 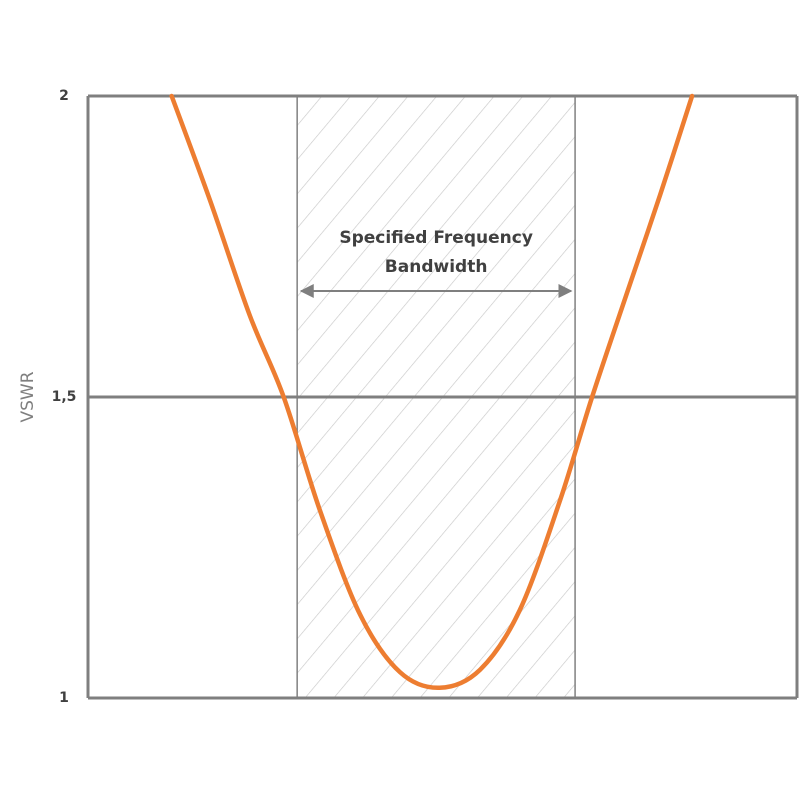 What do you see at coordinates (64, 698) in the screenshot?
I see `y-tick-label: 1` at bounding box center [64, 698].